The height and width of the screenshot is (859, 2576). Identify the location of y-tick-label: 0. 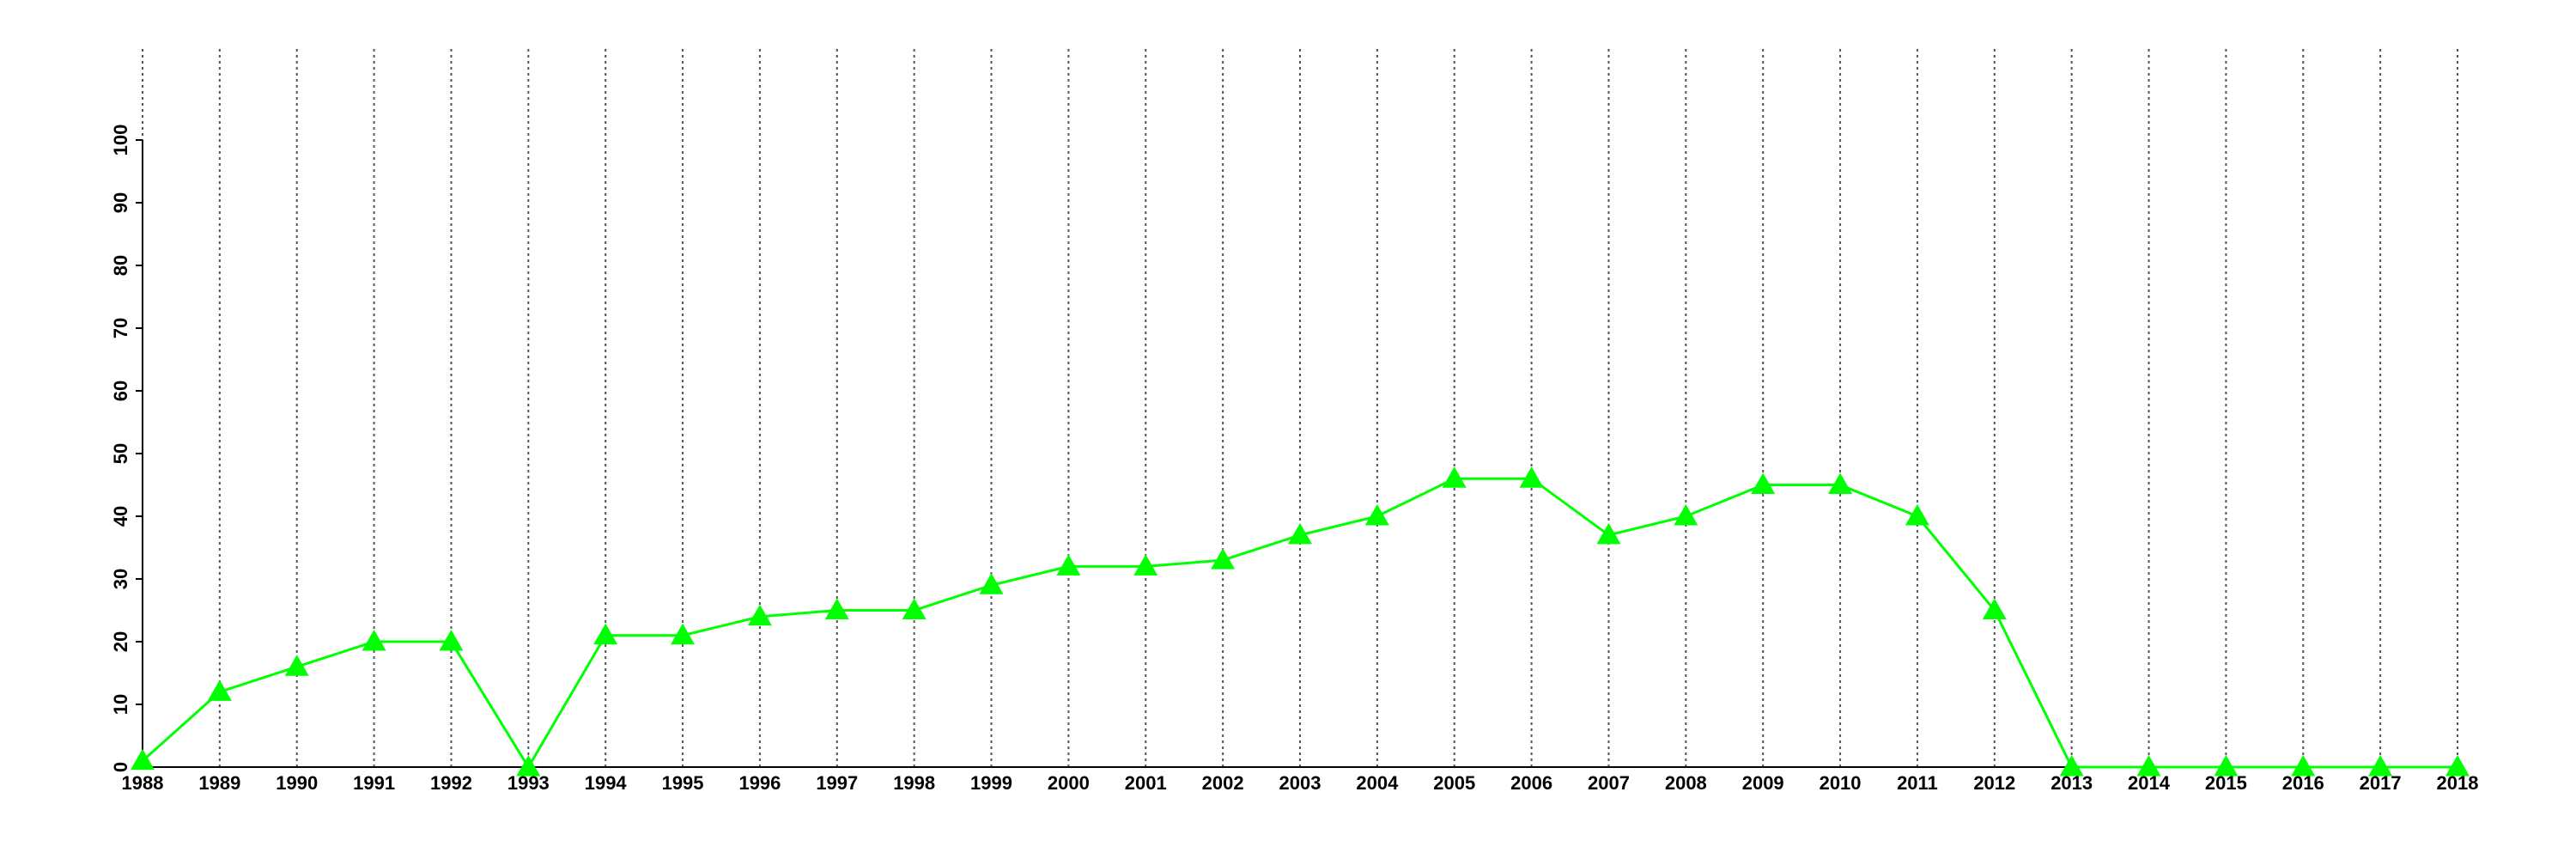
(121, 767).